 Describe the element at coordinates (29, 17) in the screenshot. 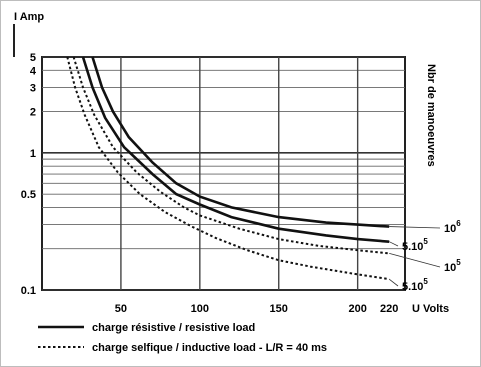

I see `y-axis-label: I Amp` at that location.